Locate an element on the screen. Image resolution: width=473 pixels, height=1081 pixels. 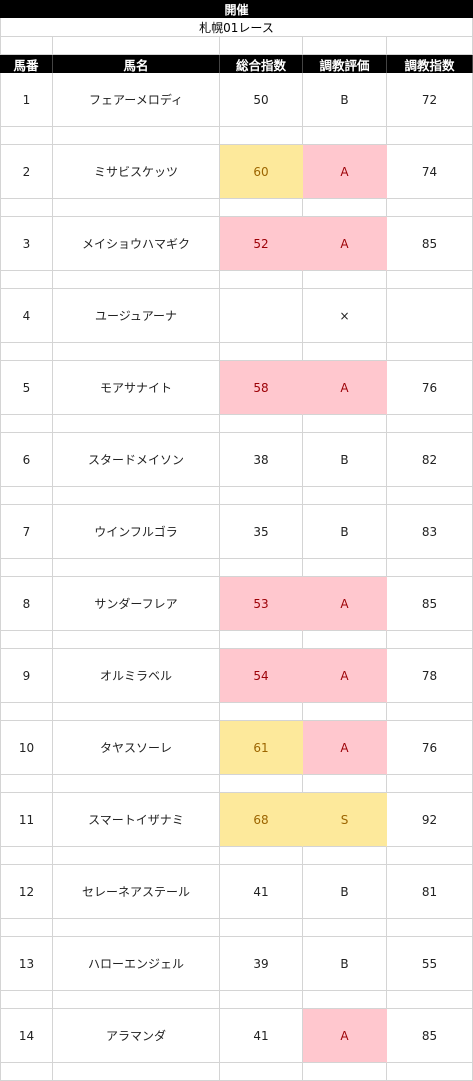
cell-training-index: 72 is located at coordinates (430, 100).